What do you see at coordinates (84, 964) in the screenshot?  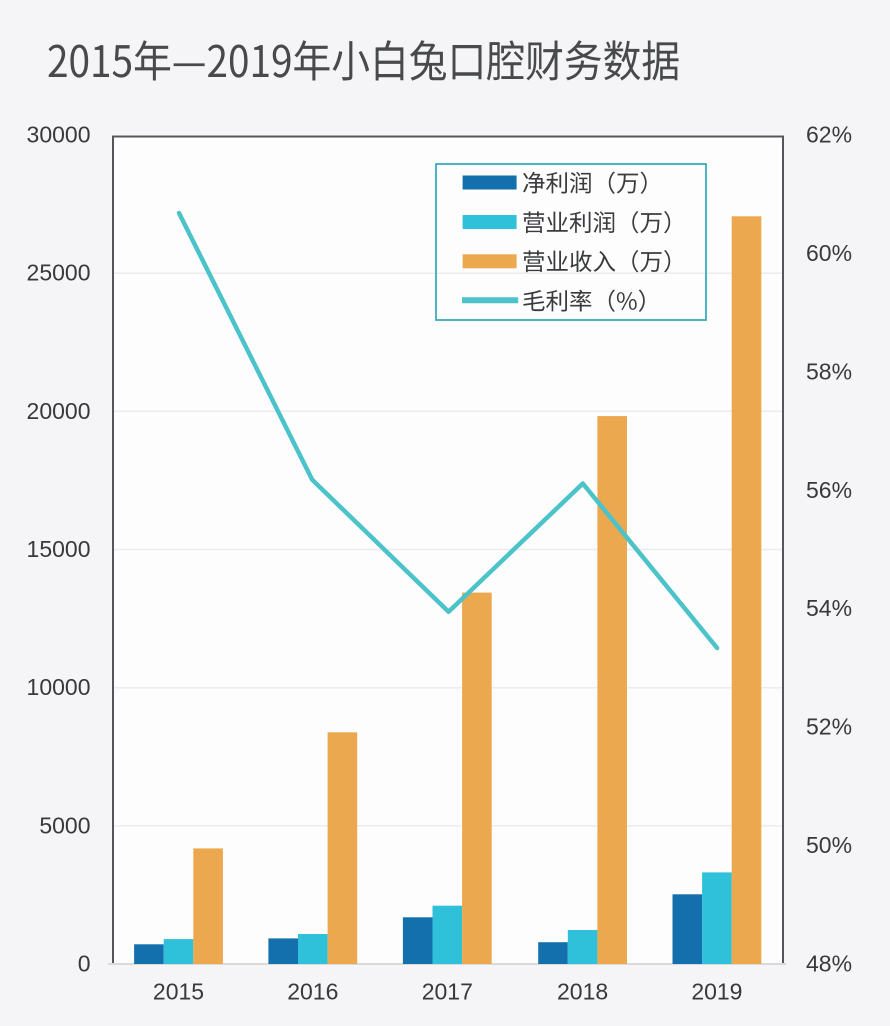 I see `svg-text: 0` at bounding box center [84, 964].